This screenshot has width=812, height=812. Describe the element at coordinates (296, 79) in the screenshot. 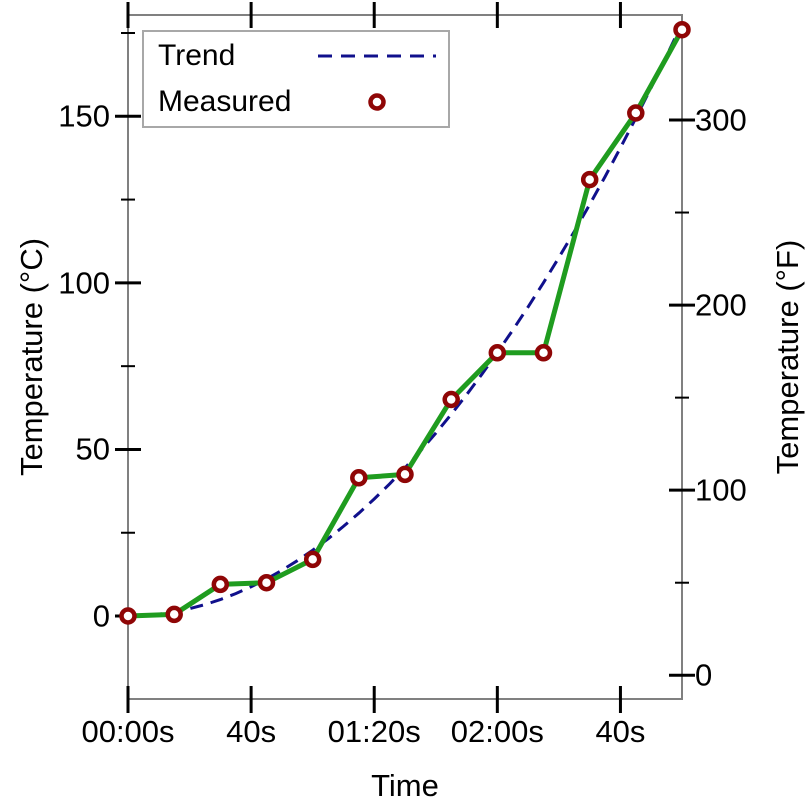

I see `legend: Trend Measured` at that location.